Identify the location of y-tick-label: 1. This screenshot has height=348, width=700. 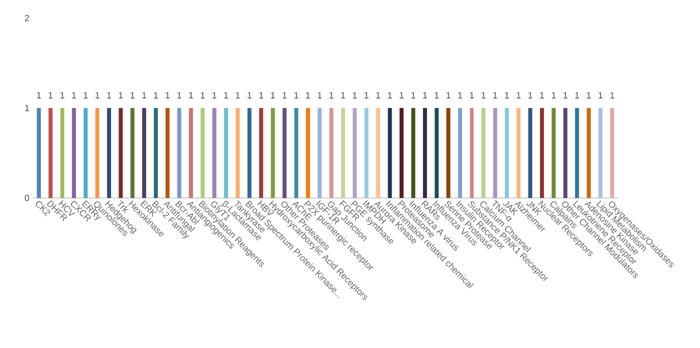
(27, 108).